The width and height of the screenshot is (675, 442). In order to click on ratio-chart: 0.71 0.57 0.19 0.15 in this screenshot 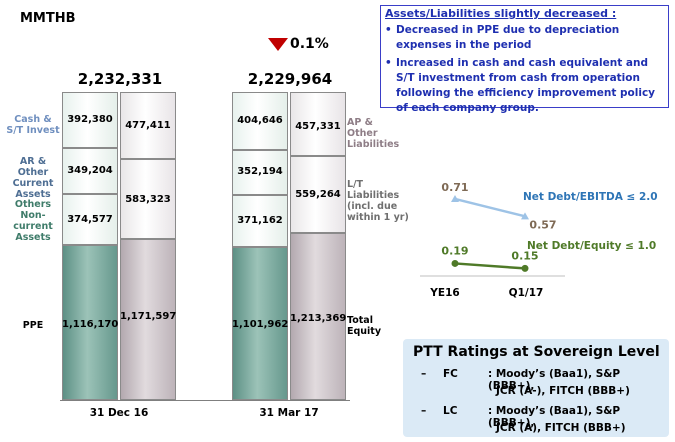, I will do `click(492, 229)`.